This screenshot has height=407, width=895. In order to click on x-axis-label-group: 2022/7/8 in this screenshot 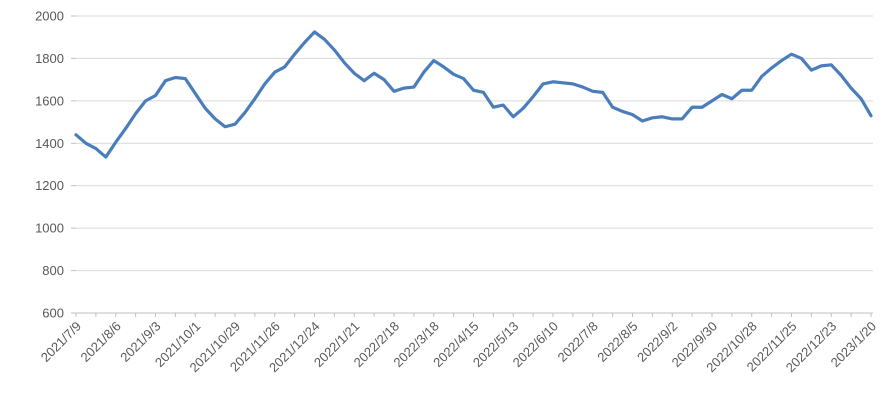, I will do `click(577, 342)`.